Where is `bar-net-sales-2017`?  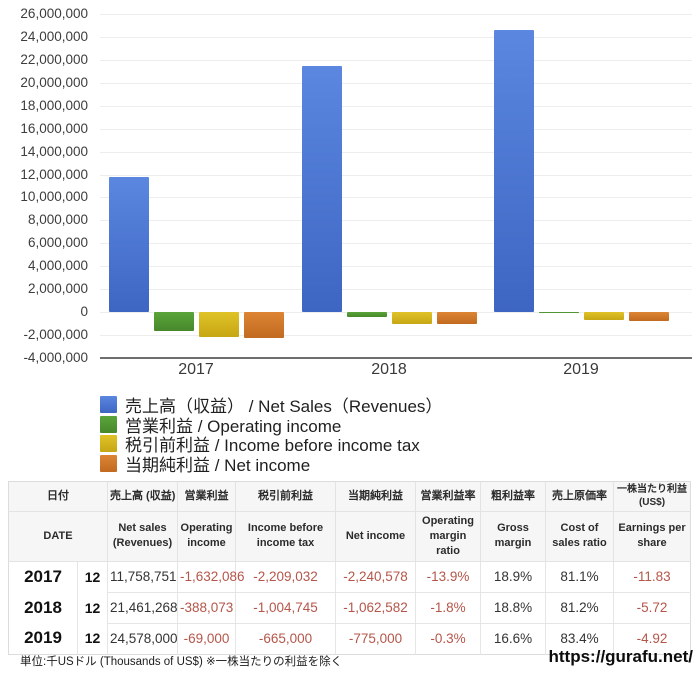
bar-net-sales-2017 is located at coordinates (128, 245).